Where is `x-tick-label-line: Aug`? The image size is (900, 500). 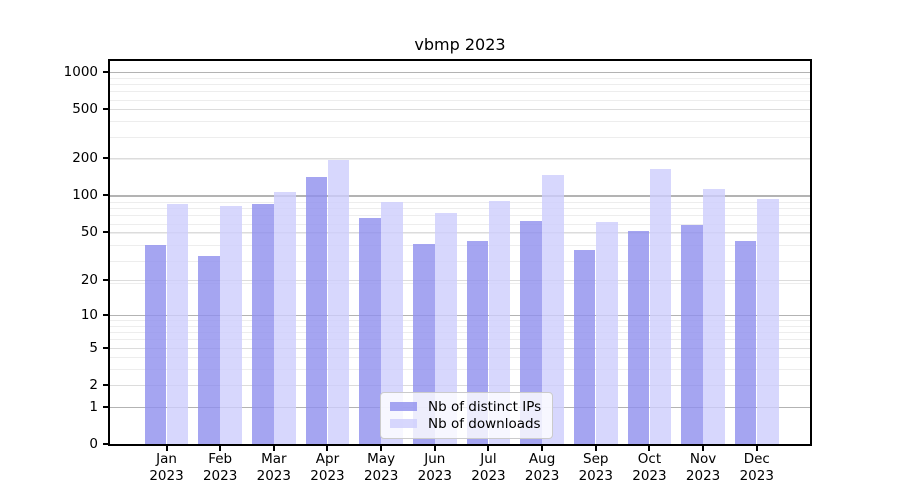
x-tick-label-line: Aug is located at coordinates (542, 459).